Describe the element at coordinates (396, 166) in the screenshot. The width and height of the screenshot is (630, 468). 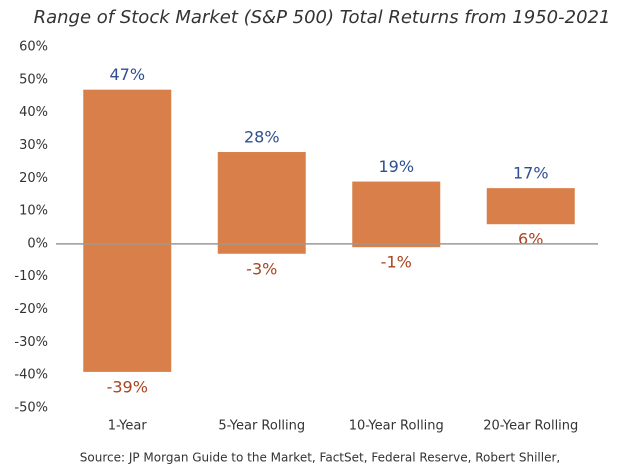
I see `max-label: 19%` at that location.